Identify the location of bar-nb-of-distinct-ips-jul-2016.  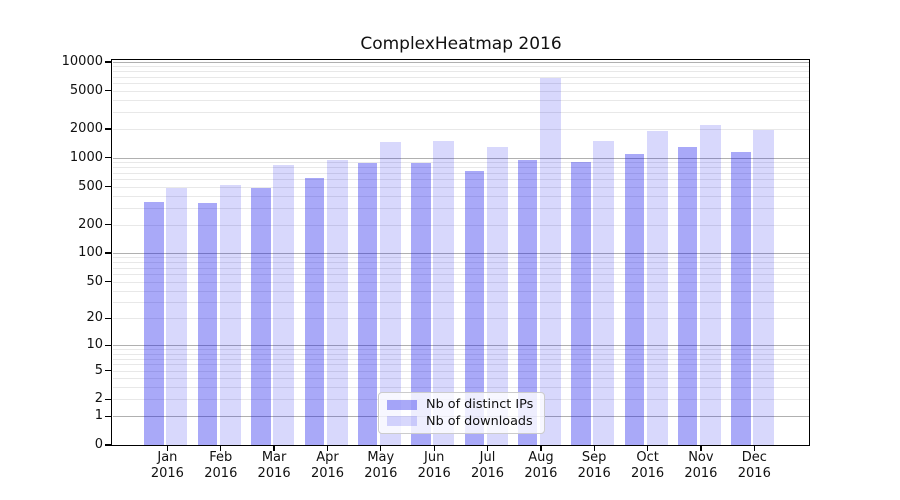
(474, 307).